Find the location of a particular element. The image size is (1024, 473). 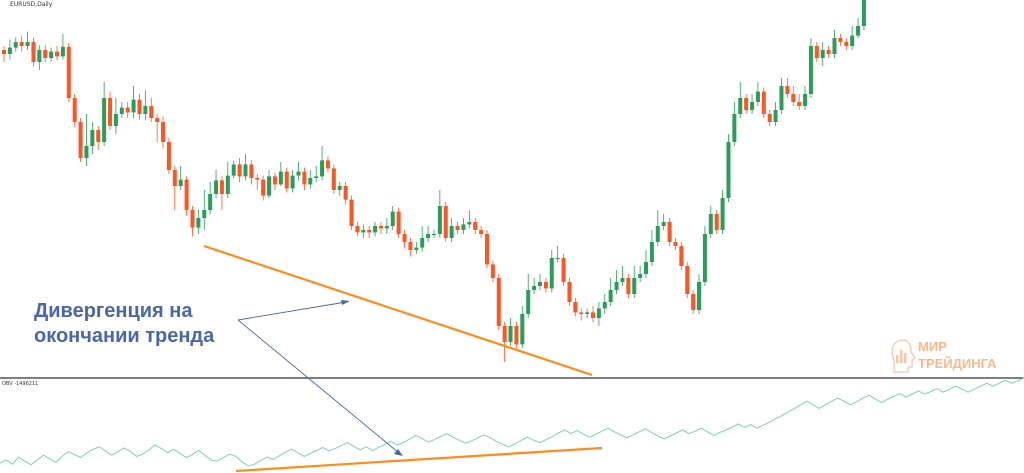

obv-indicator-label: OBV -1496211 is located at coordinates (20, 384).